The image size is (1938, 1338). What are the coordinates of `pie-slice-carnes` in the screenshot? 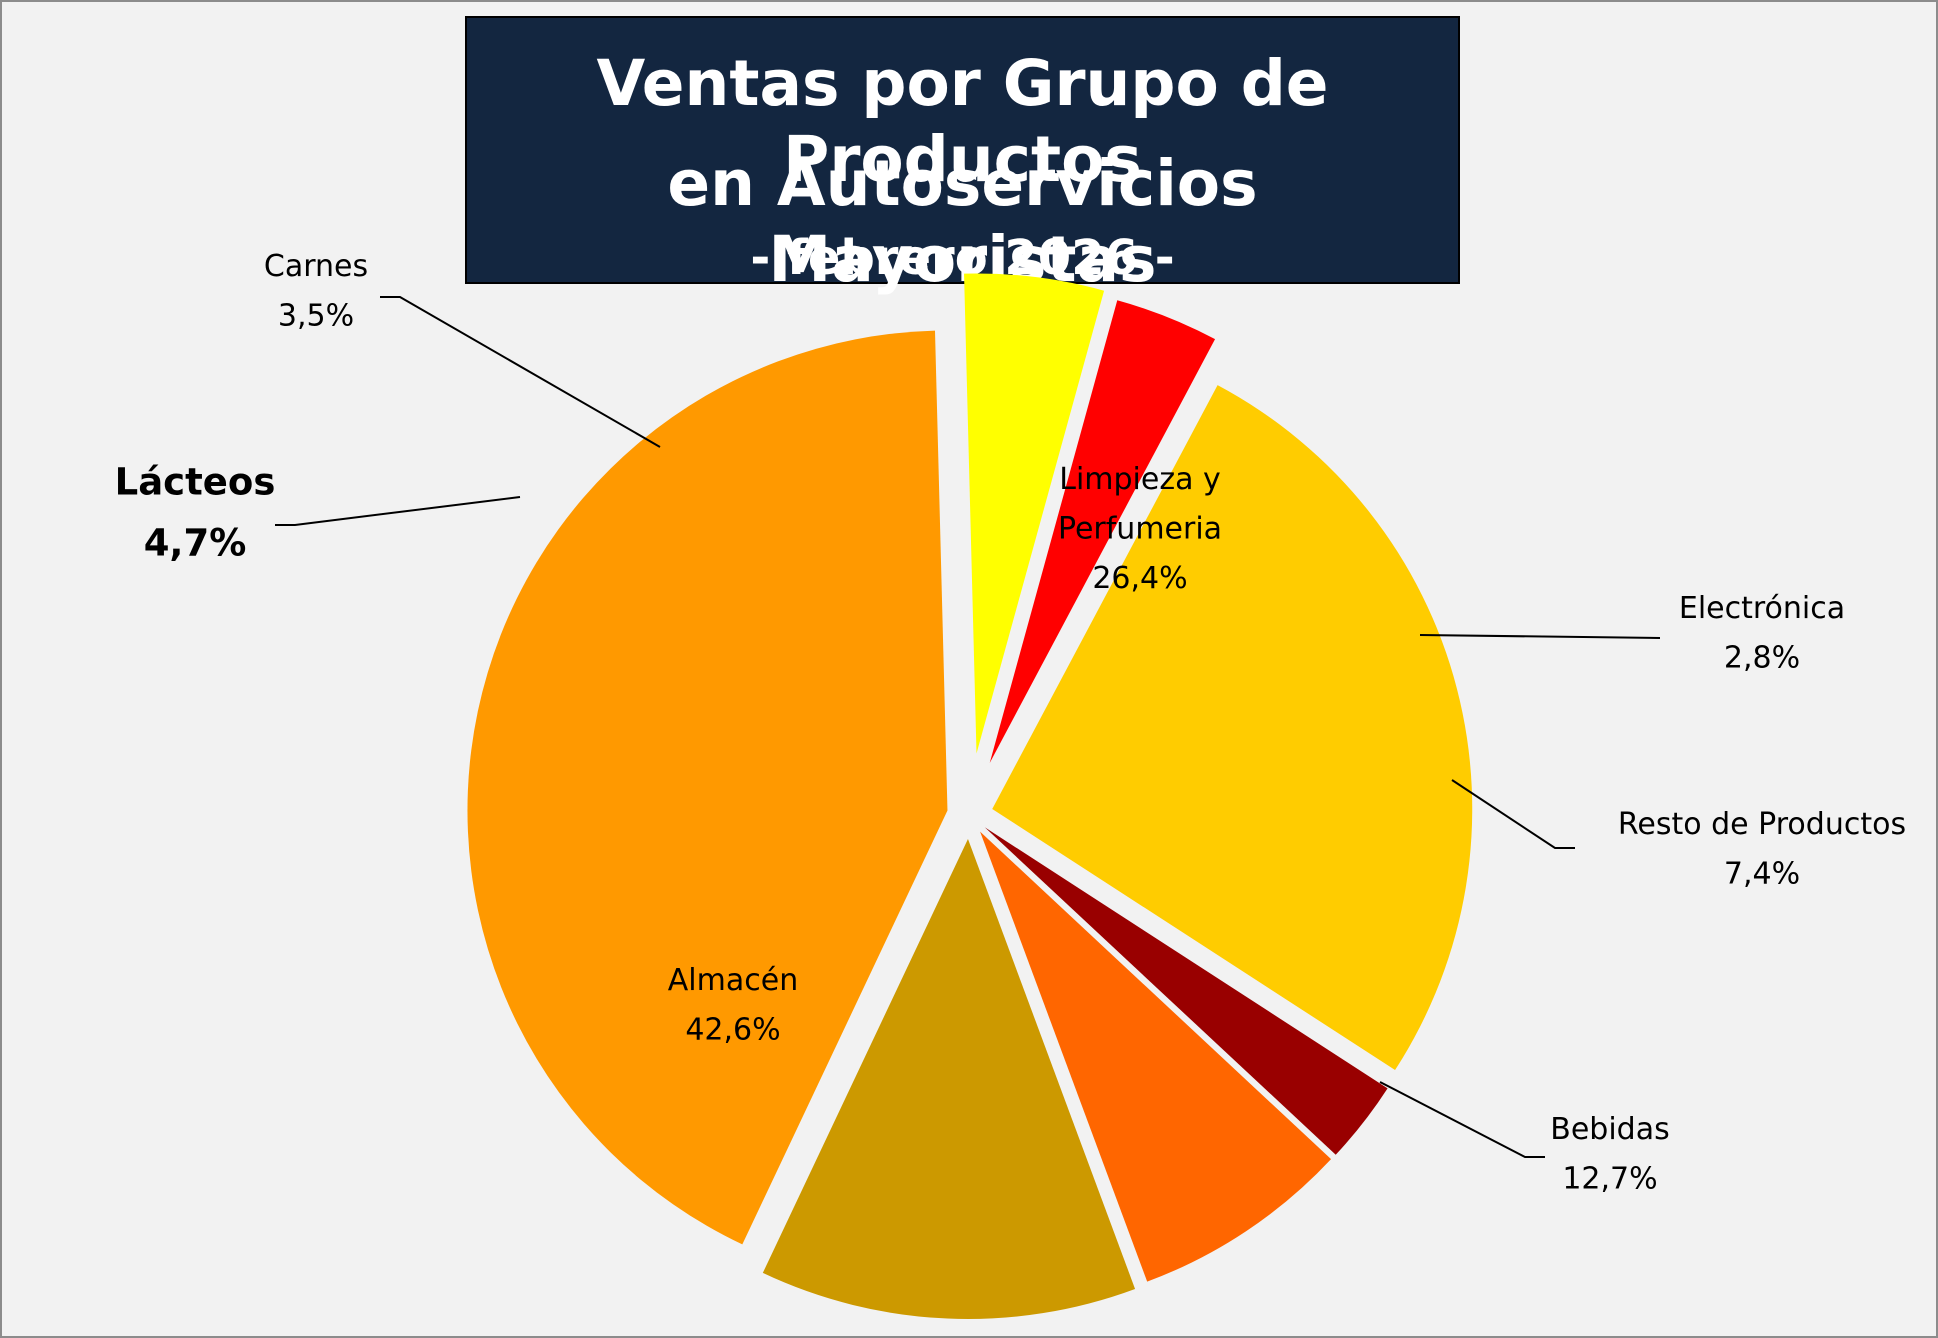 It's located at (1102, 531).